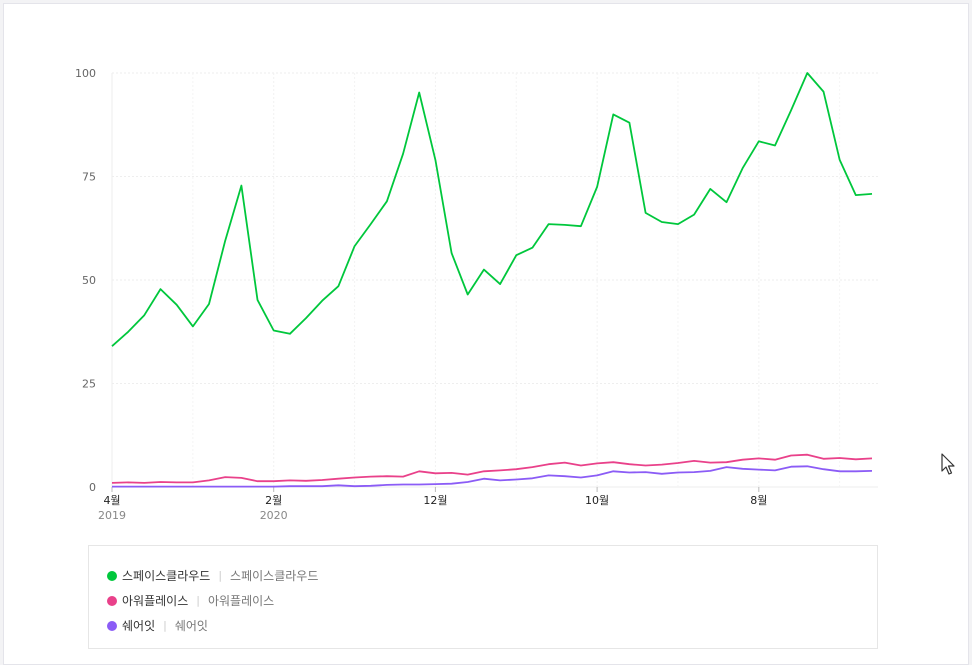  I want to click on mouse-cursor-icon, so click(948, 464).